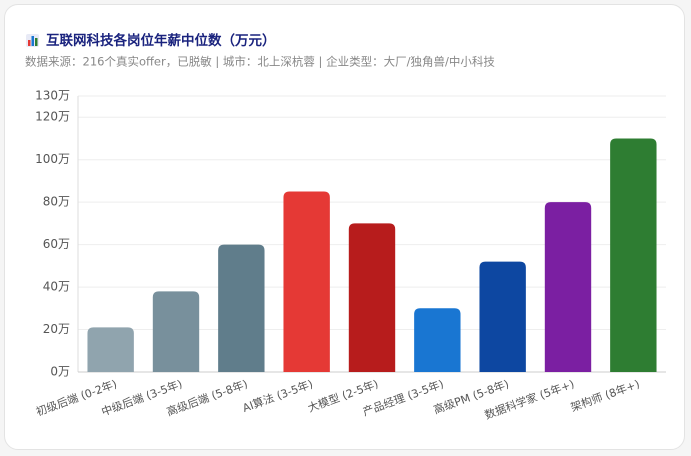  Describe the element at coordinates (60, 372) in the screenshot. I see `y-tick-label: 0万` at that location.